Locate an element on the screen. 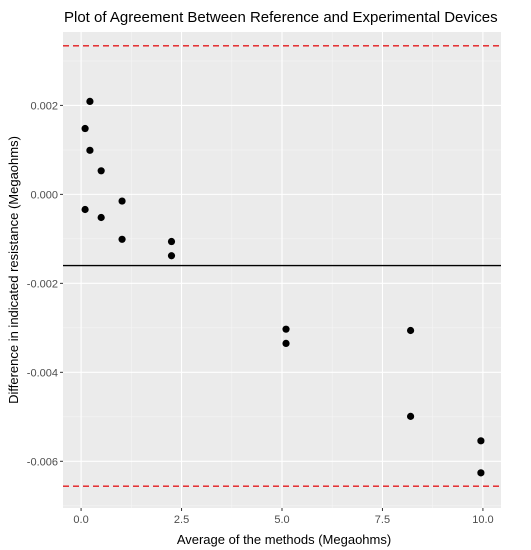 This screenshot has width=531, height=550. y-tick-label: -0.002 is located at coordinates (42, 284).